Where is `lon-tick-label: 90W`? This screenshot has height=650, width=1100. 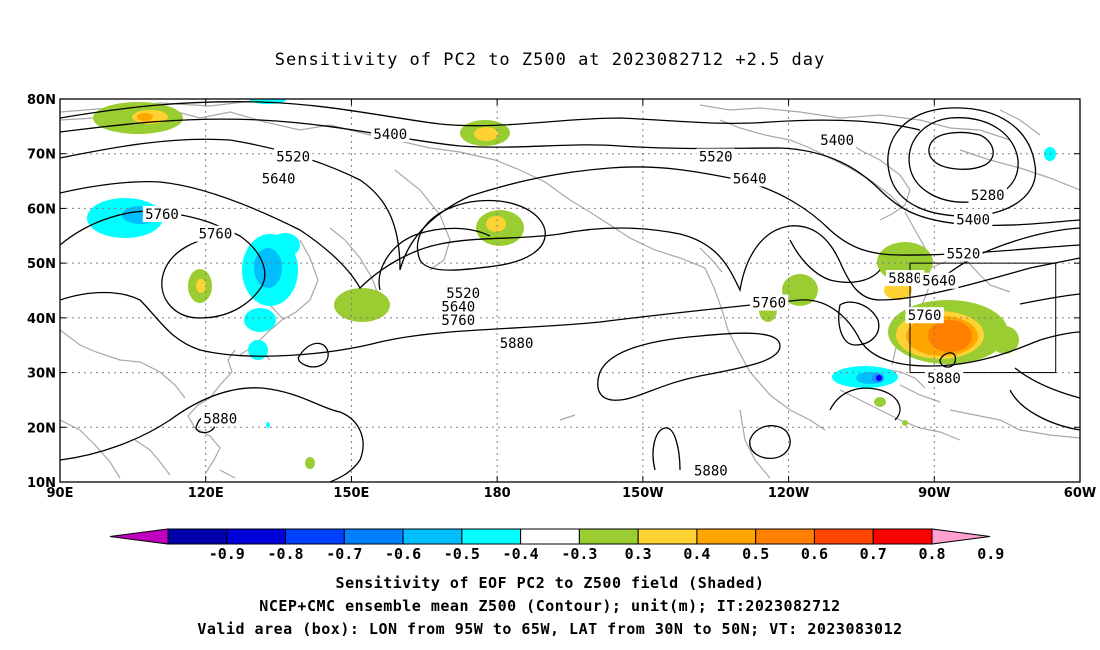
lon-tick-label: 90W is located at coordinates (934, 493).